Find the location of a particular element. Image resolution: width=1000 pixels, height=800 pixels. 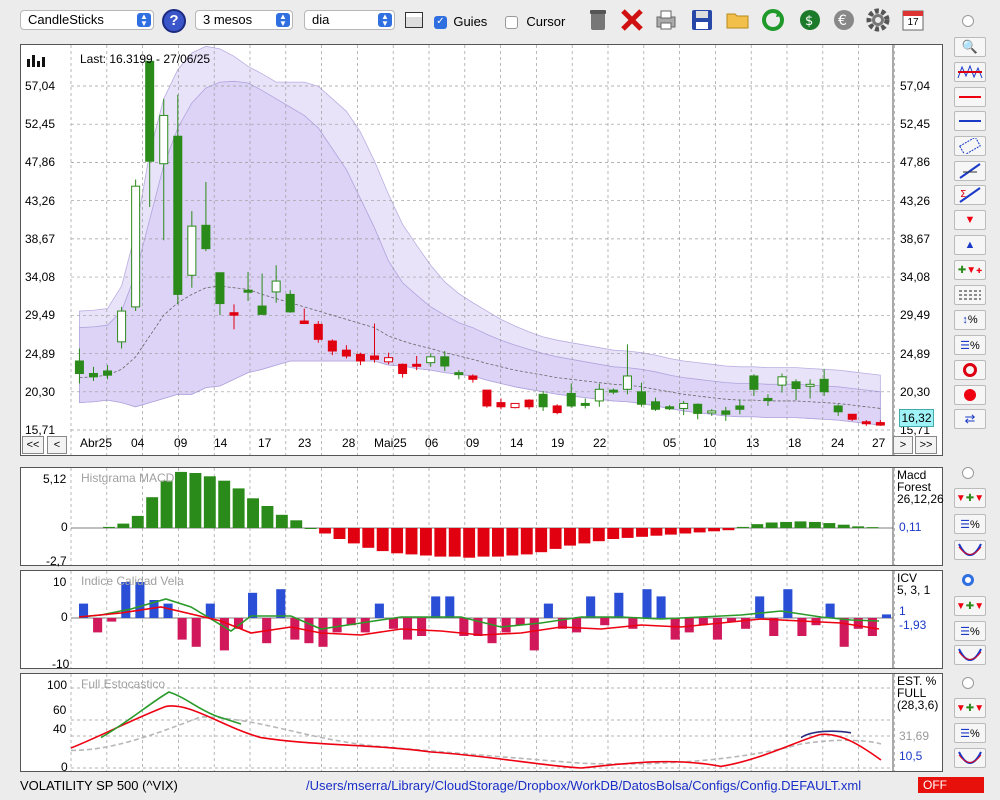

radio-icv is located at coordinates (968, 580).